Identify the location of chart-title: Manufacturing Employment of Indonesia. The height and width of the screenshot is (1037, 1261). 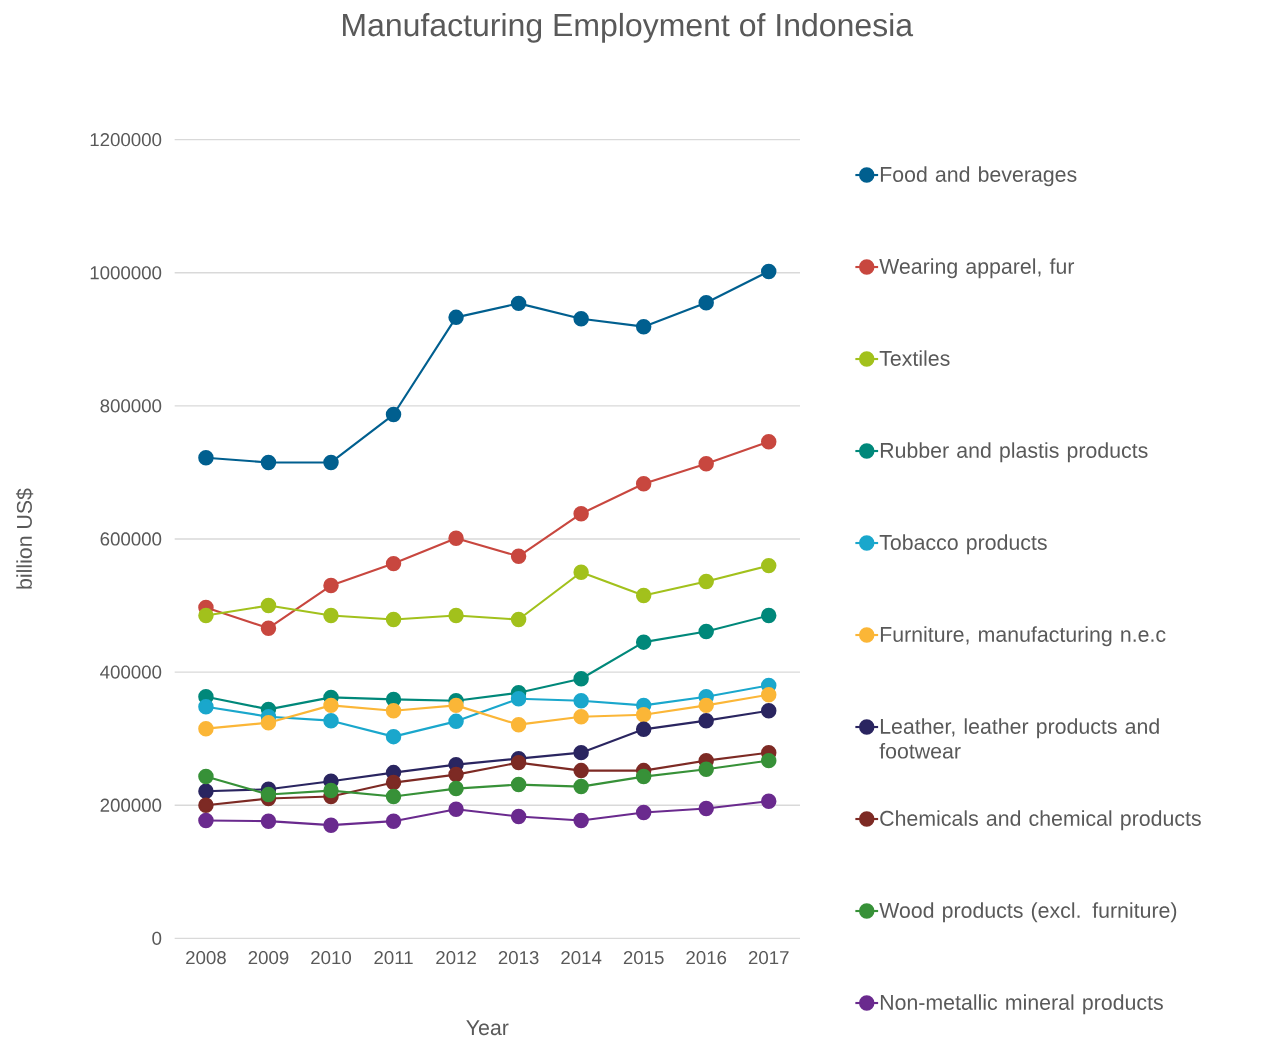
(628, 27).